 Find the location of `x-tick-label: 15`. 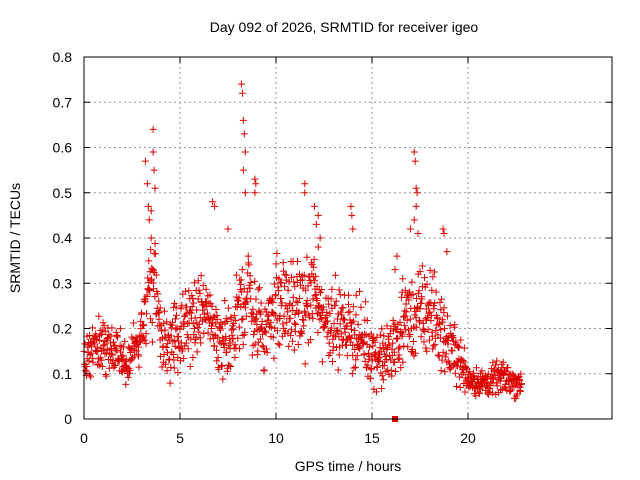

x-tick-label: 15 is located at coordinates (372, 438).